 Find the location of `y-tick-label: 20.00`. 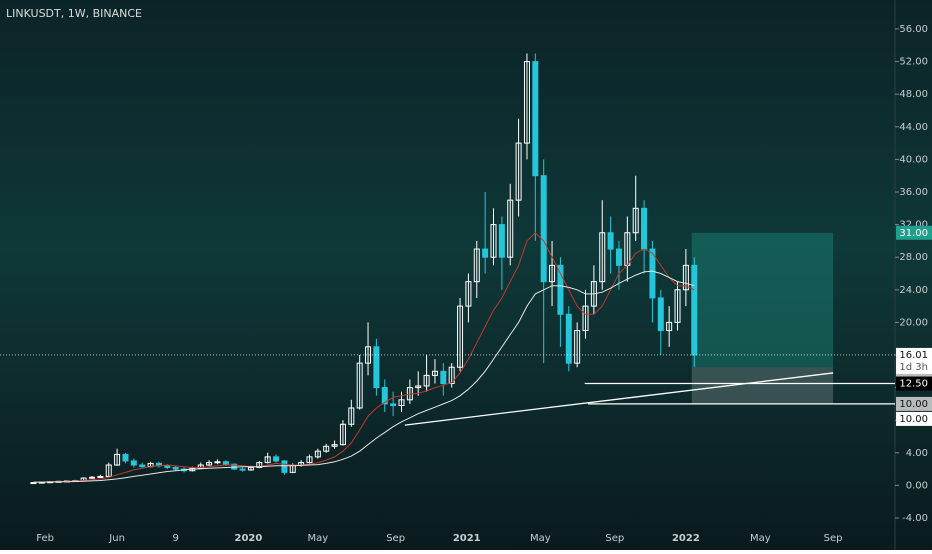

y-tick-label: 20.00 is located at coordinates (913, 322).